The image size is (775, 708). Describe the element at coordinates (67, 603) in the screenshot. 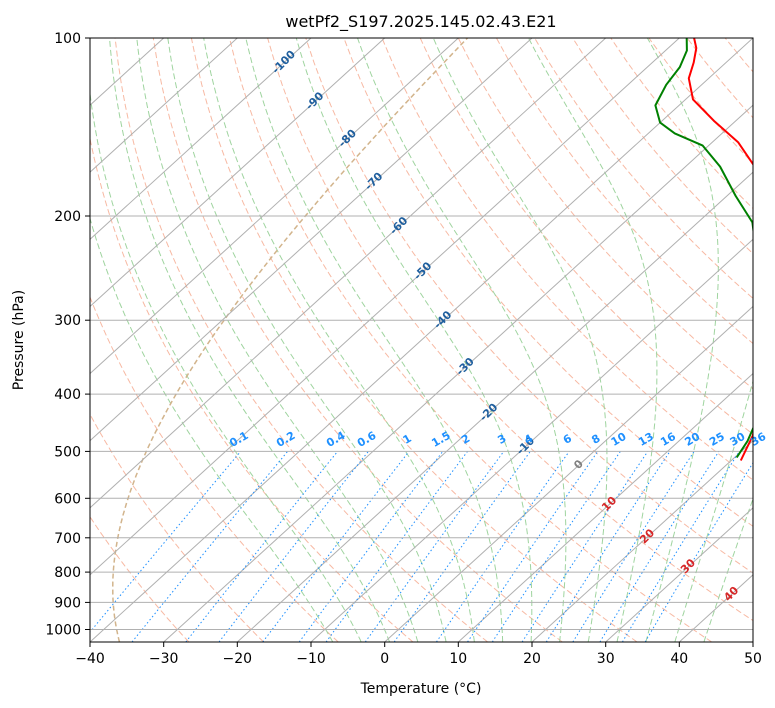

I see `y-tick-label: 900` at that location.